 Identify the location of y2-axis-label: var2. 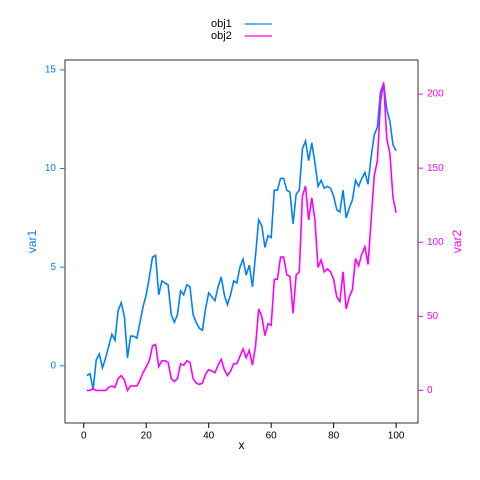
(457, 242).